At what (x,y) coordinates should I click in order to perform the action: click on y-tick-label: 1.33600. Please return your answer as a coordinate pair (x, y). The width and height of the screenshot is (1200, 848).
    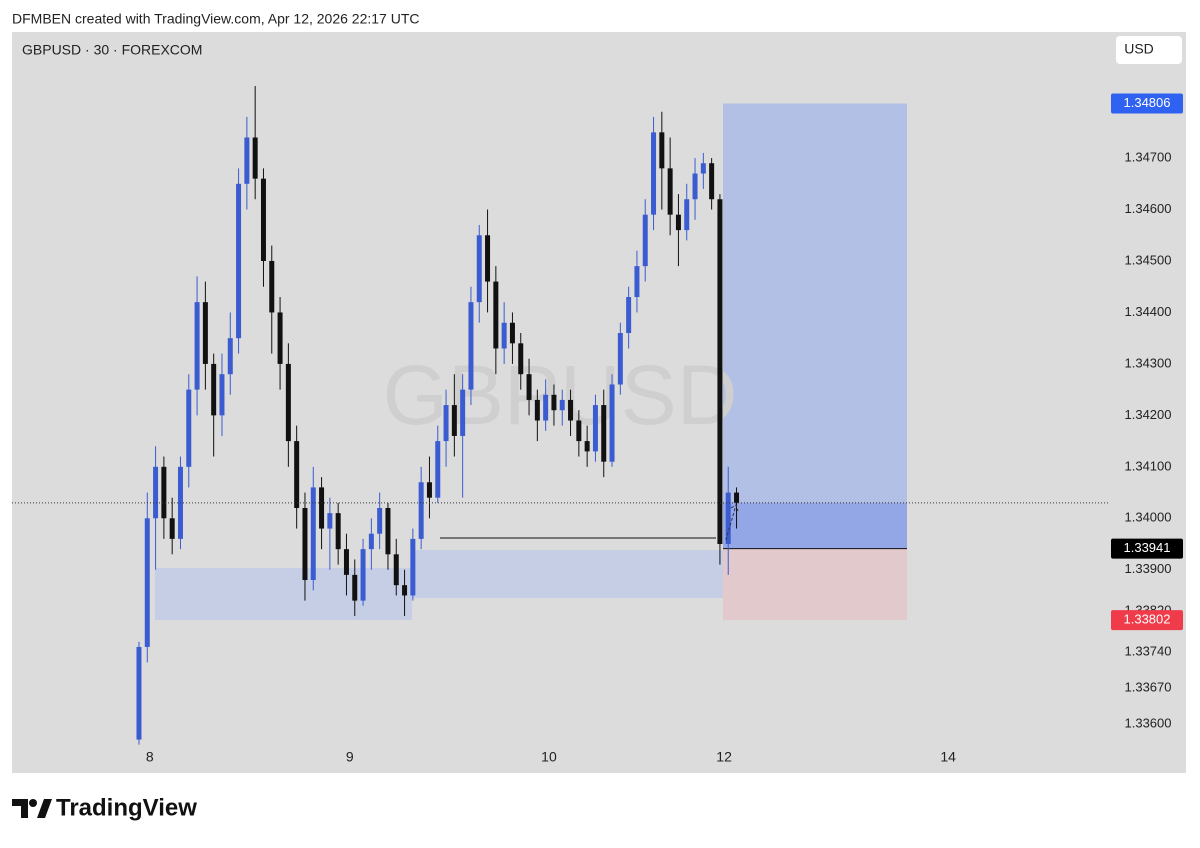
    Looking at the image, I should click on (1148, 723).